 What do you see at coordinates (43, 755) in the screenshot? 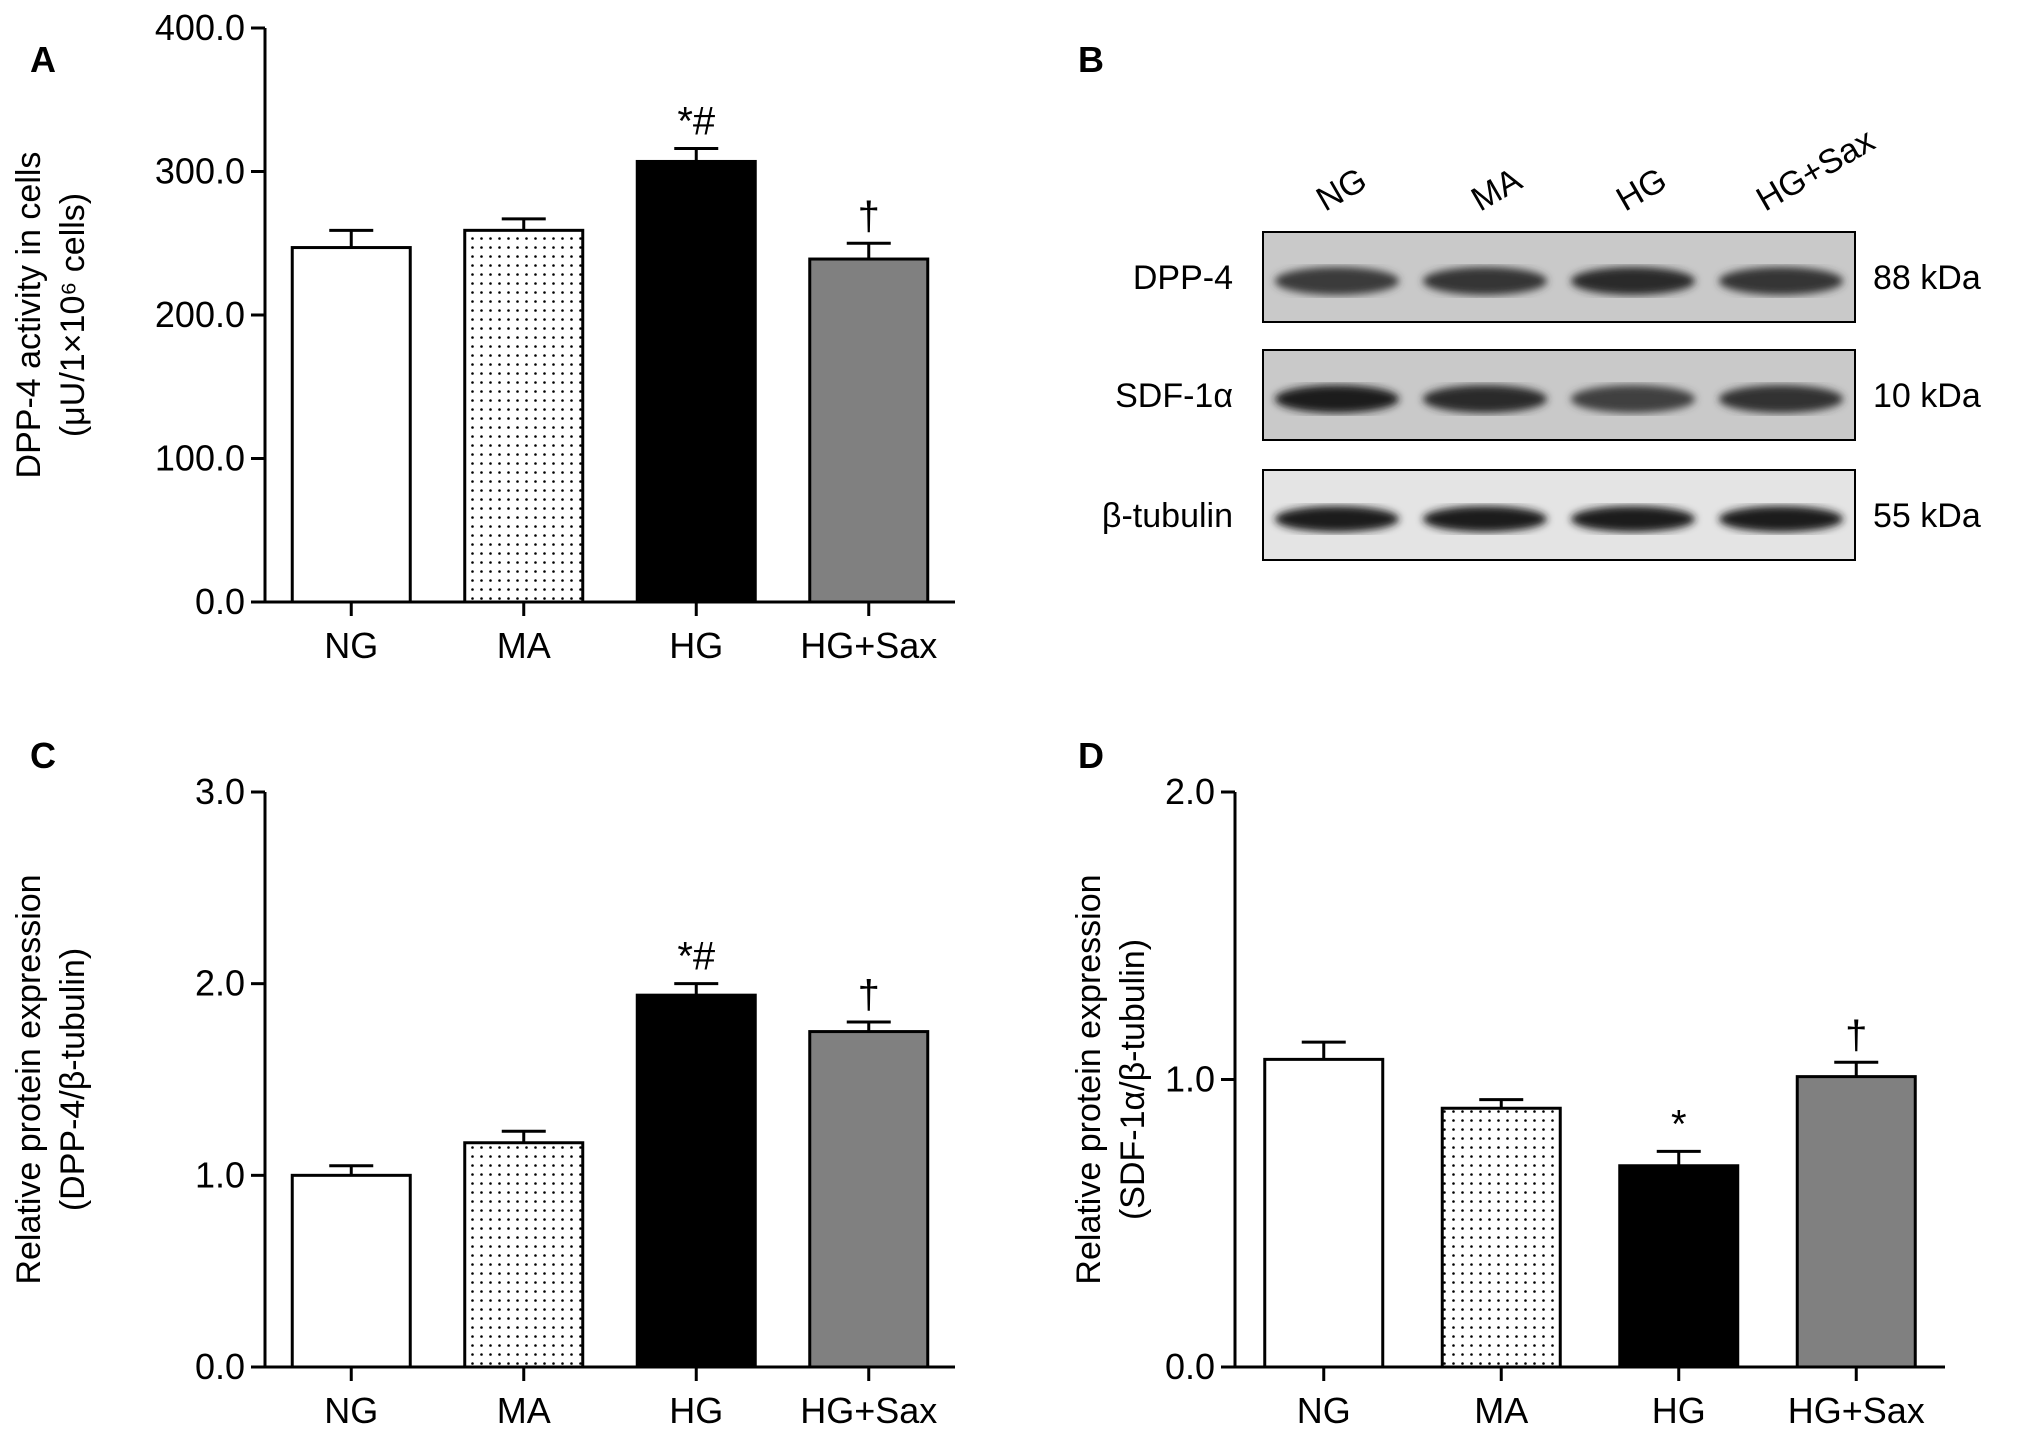
I see `panel-letter-c: C` at bounding box center [43, 755].